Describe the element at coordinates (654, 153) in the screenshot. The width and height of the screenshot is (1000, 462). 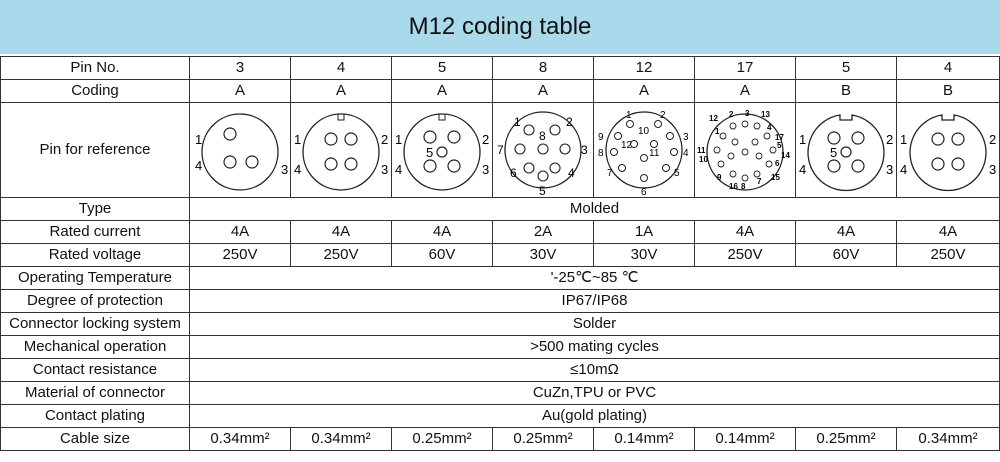
I see `pin-label: 11` at that location.